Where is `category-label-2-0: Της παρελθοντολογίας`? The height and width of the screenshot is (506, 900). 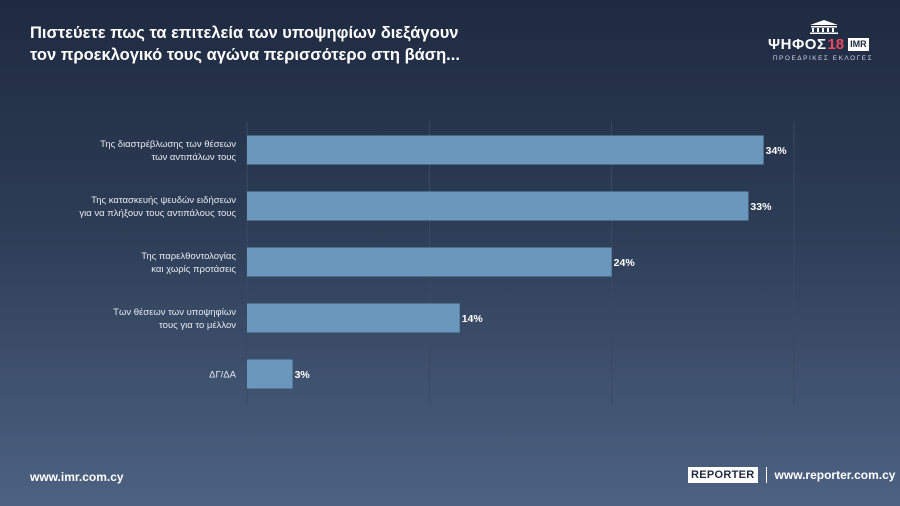
category-label-2-0: Της παρελθοντολογίας is located at coordinates (188, 256).